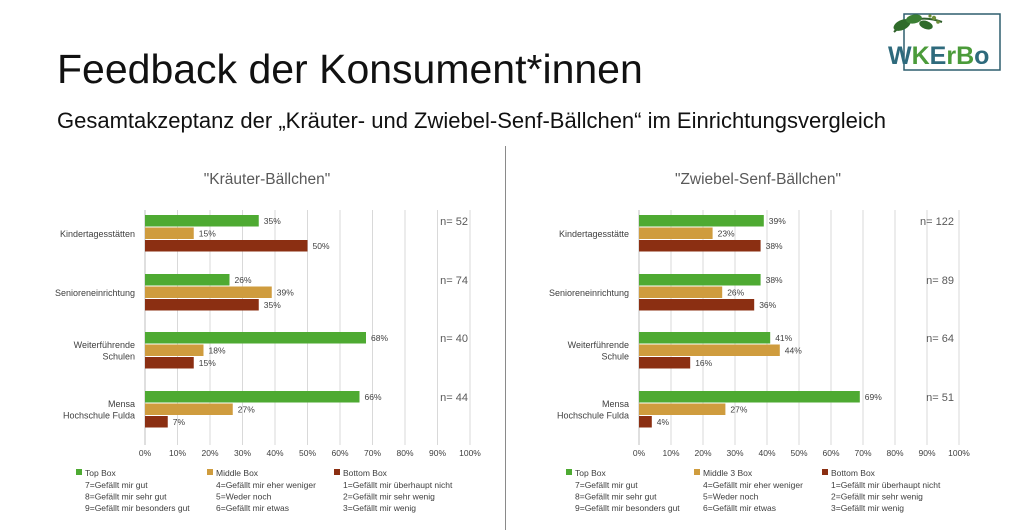 This screenshot has height=530, width=1024. I want to click on data-label: 41%, so click(783, 338).